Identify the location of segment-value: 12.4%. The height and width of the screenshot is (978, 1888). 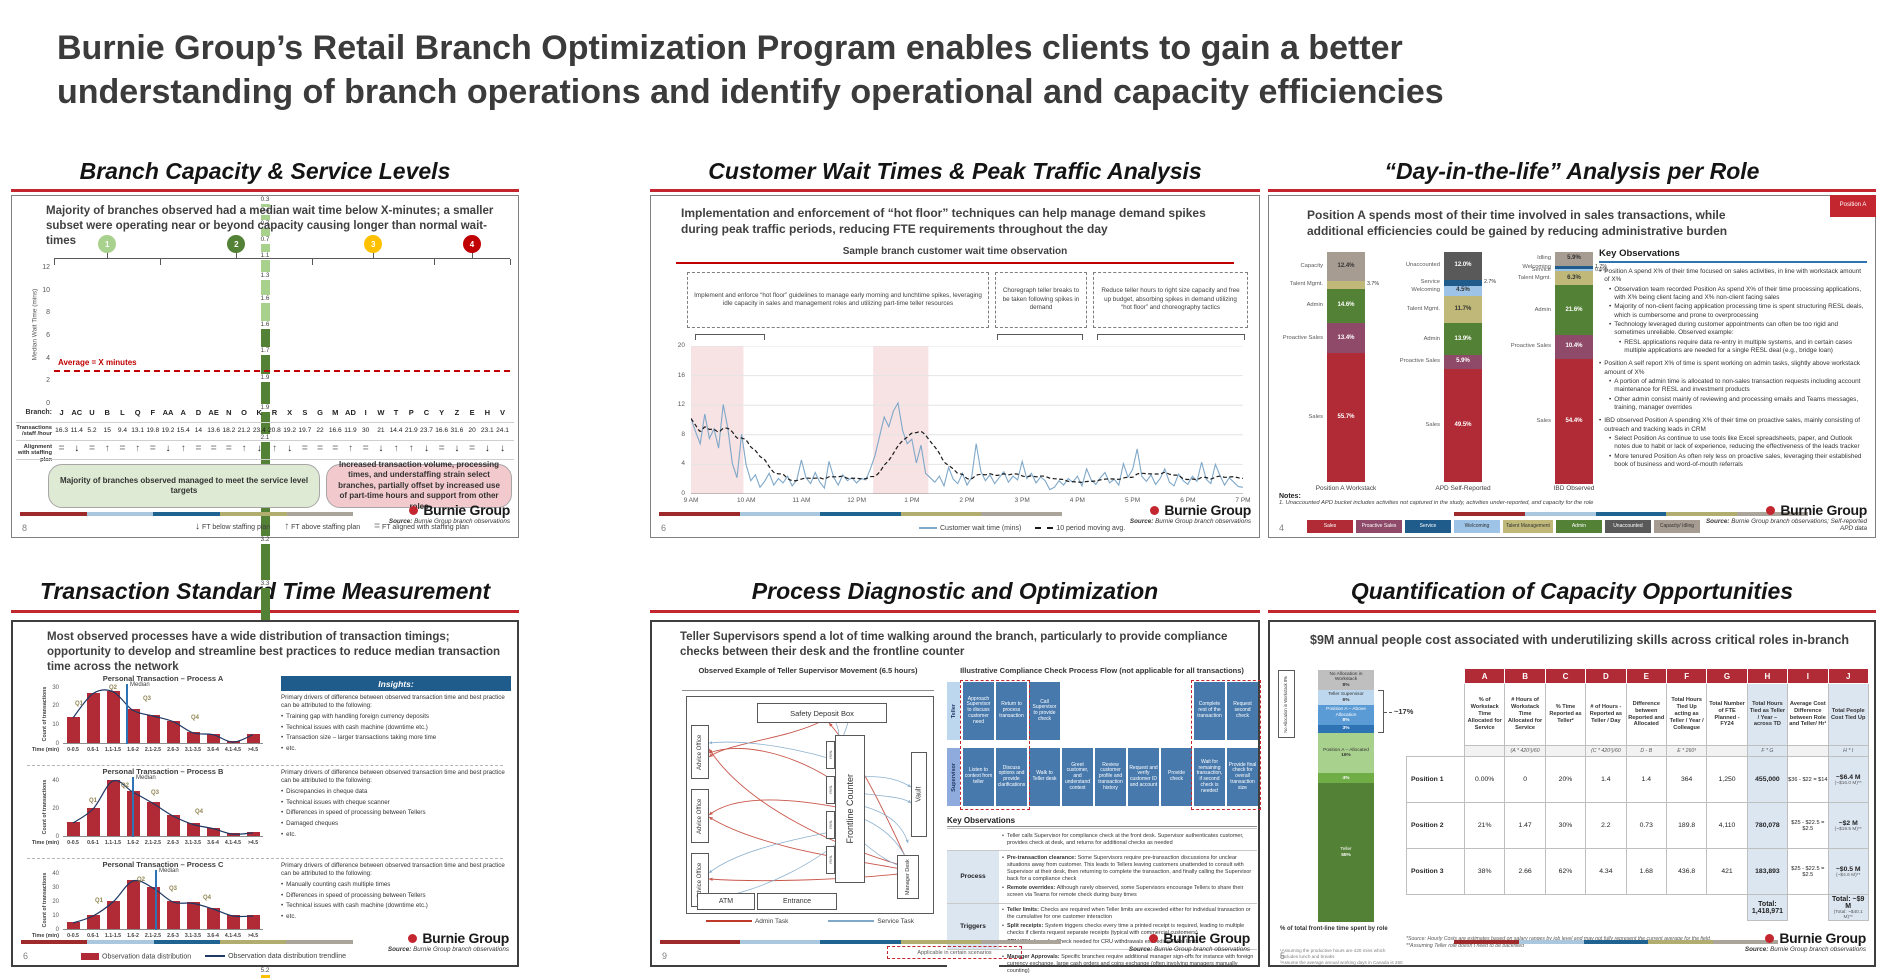
(1346, 265).